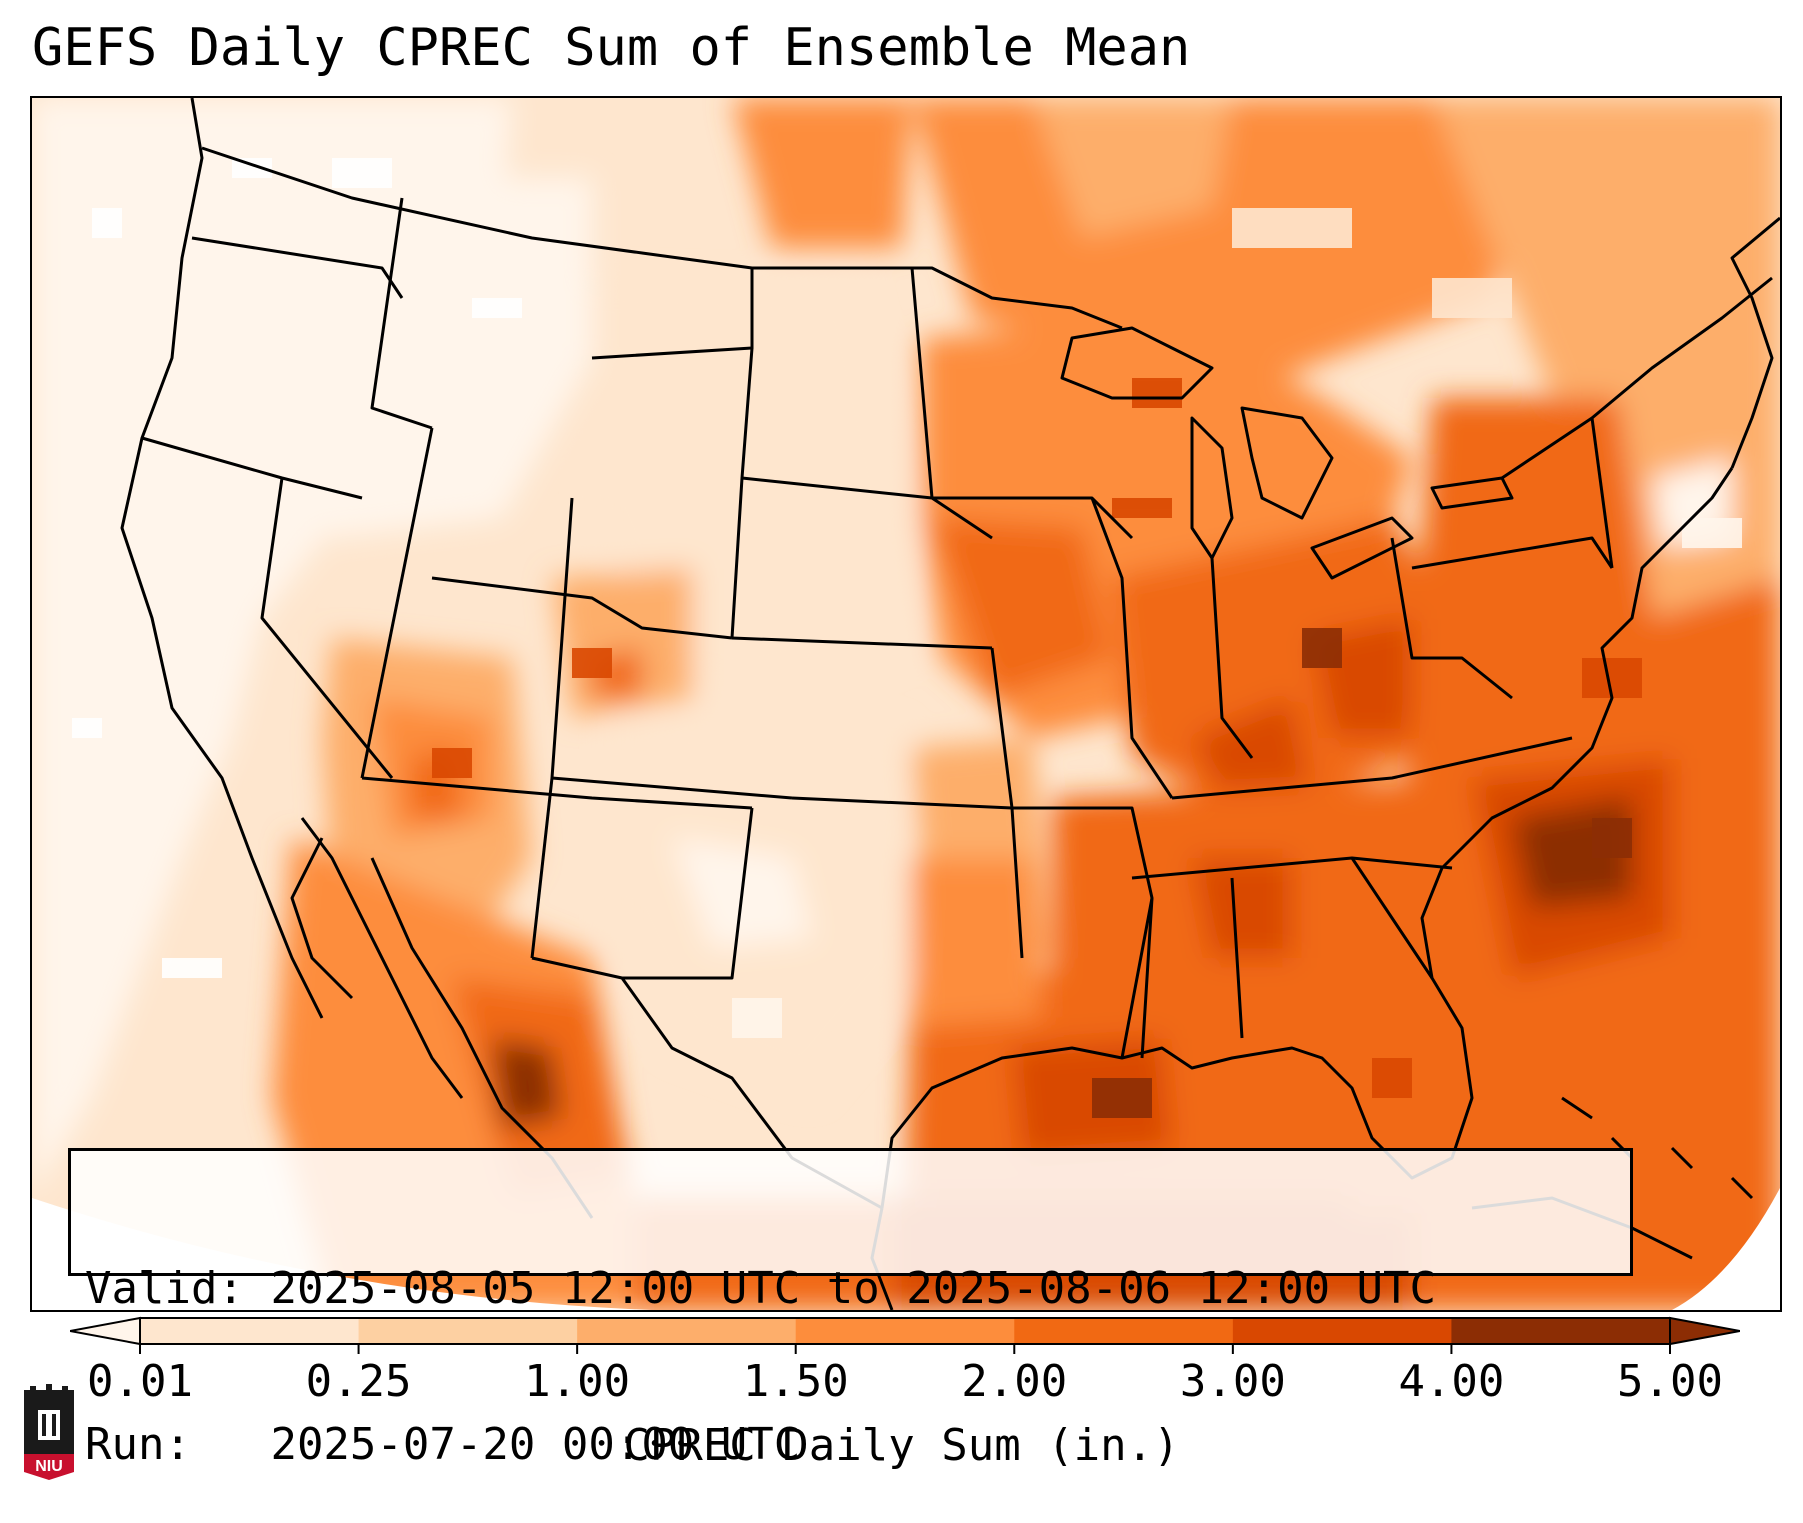 This screenshot has width=1803, height=1523. I want to click on colorbar-tick-label: 3.00, so click(1232, 1381).